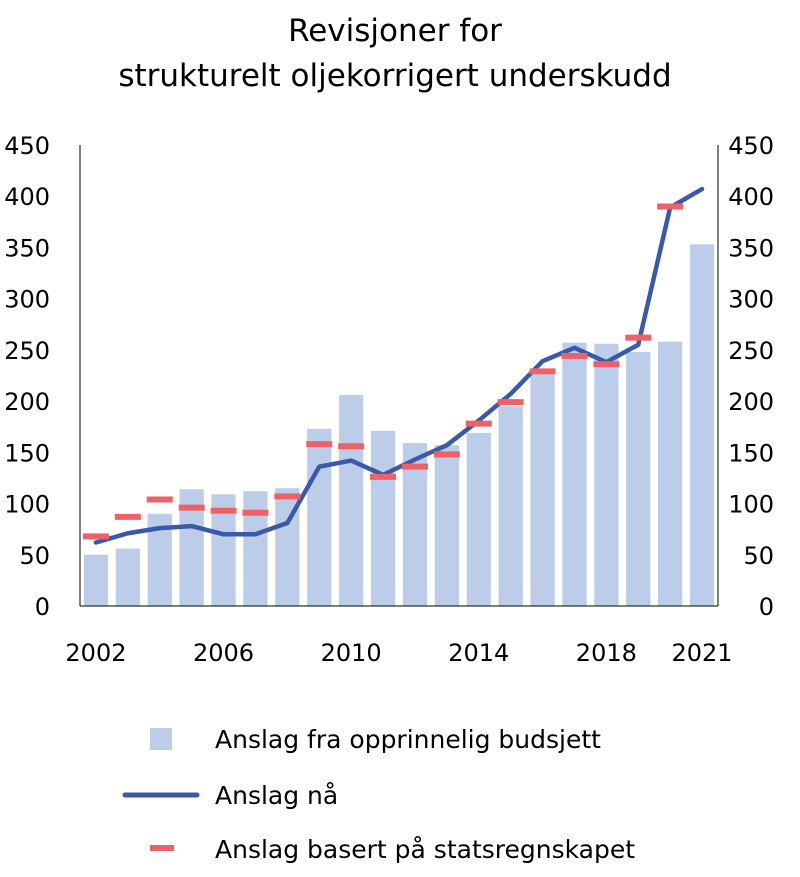 The height and width of the screenshot is (877, 800). Describe the element at coordinates (34, 556) in the screenshot. I see `y-tick-left-50: 50` at that location.